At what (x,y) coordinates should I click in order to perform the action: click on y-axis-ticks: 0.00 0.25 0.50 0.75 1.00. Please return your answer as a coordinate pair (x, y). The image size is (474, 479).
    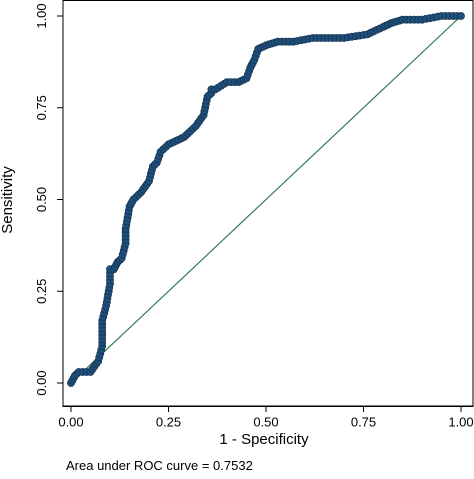
    Looking at the image, I should click on (48, 199).